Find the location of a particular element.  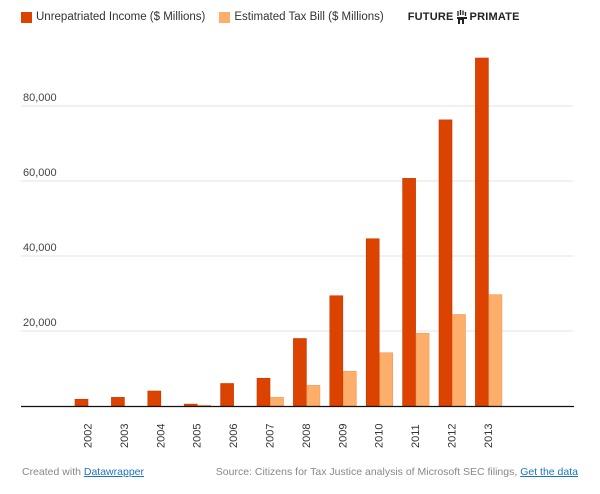

bar-income-2008 is located at coordinates (300, 372).